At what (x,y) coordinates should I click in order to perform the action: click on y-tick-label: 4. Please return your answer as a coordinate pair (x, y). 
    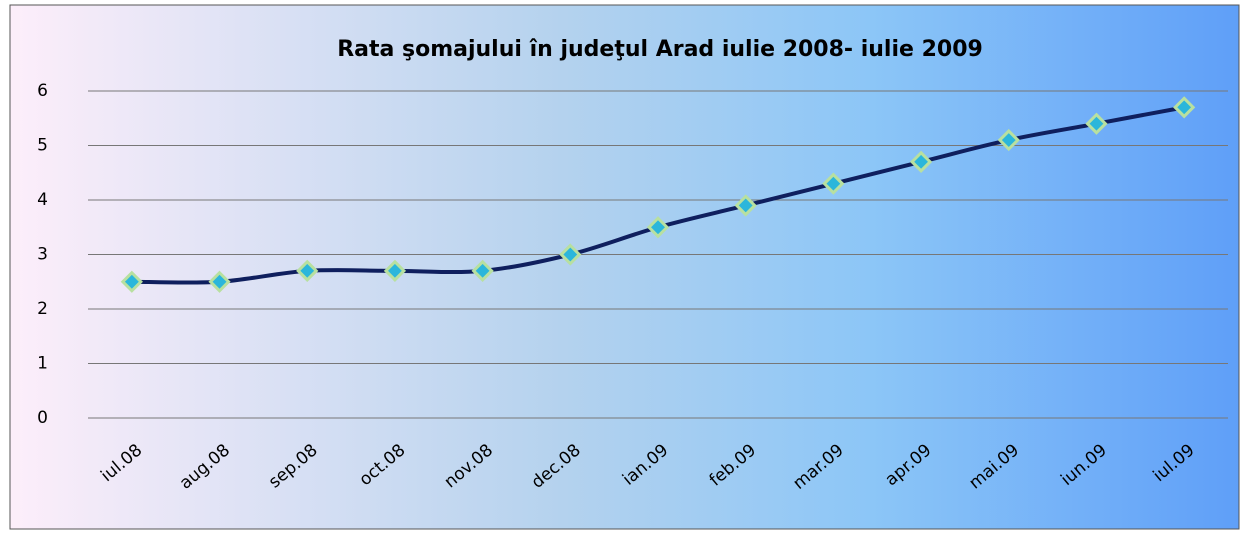
    Looking at the image, I should click on (42, 200).